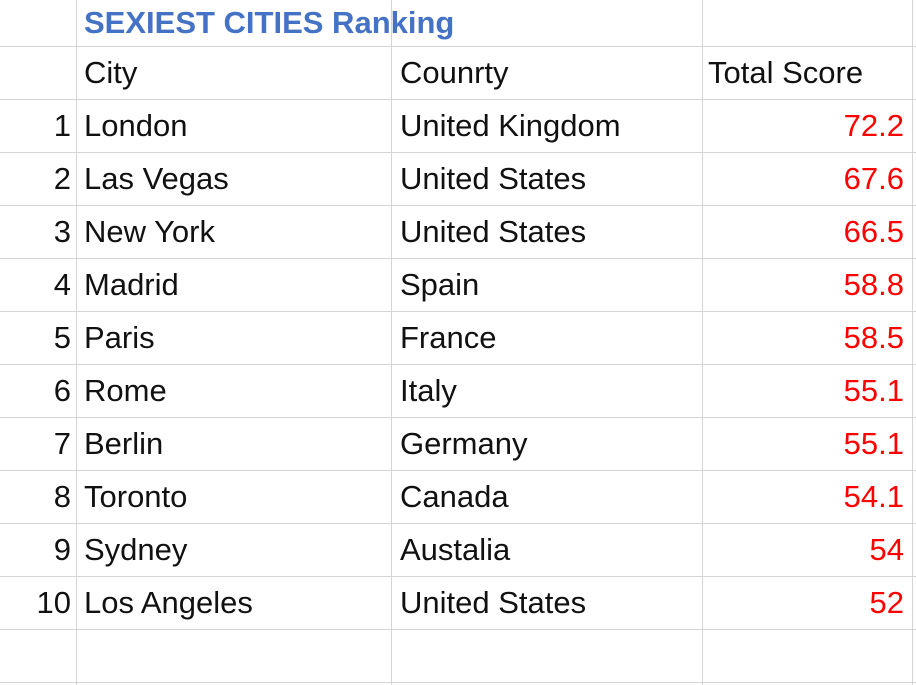 The image size is (916, 685). I want to click on rank-cell: 7, so click(62, 443).